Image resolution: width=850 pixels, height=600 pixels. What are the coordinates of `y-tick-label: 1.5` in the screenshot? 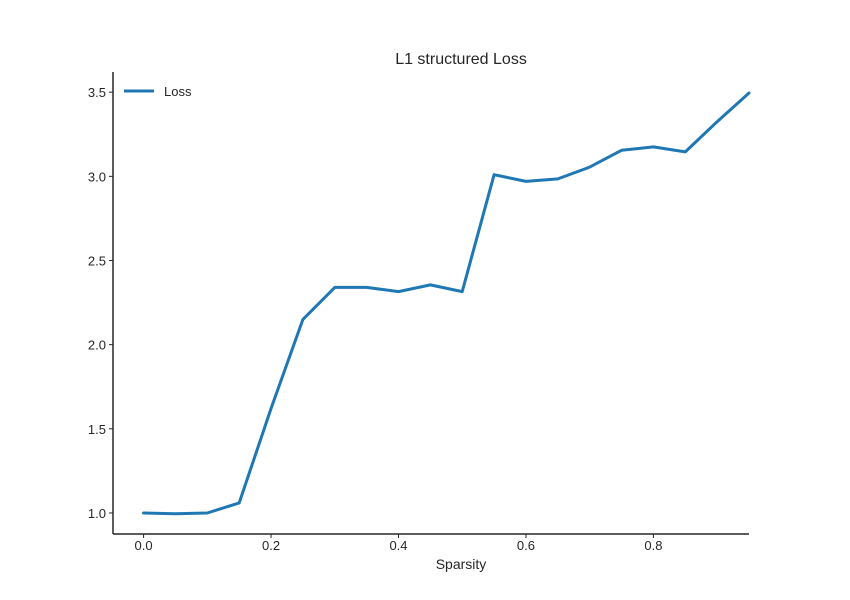 It's located at (97, 429).